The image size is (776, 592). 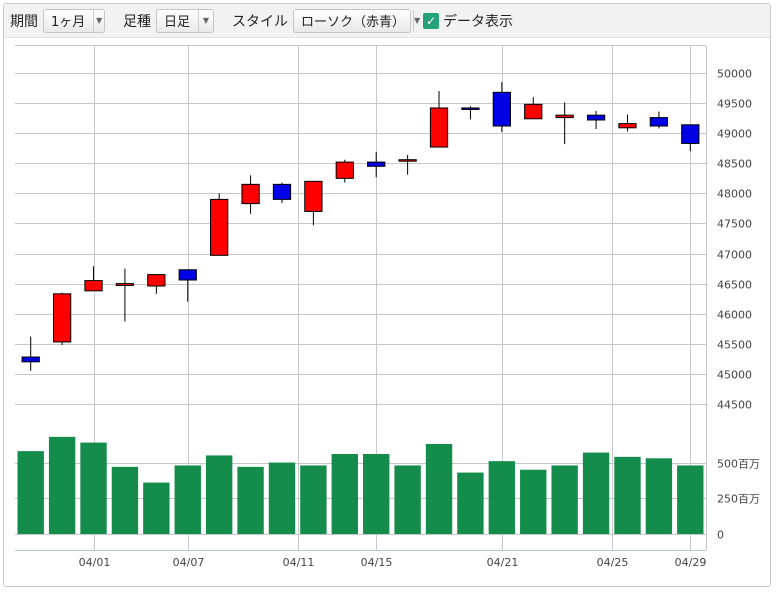 I want to click on show-data-checkbox: ✓, so click(x=431, y=20).